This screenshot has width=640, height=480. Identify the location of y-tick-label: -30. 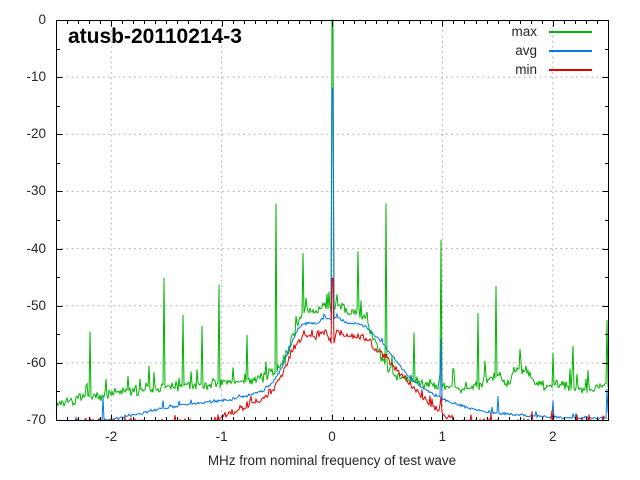
(36, 191).